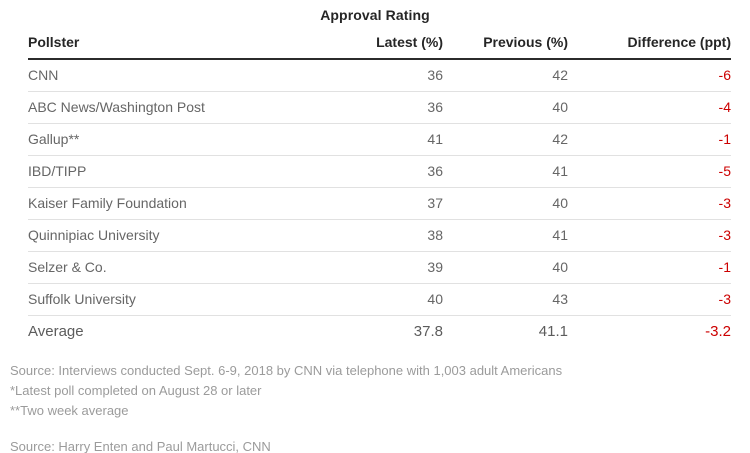 The height and width of the screenshot is (453, 750). What do you see at coordinates (173, 75) in the screenshot?
I see `pollster-cell: CNN` at bounding box center [173, 75].